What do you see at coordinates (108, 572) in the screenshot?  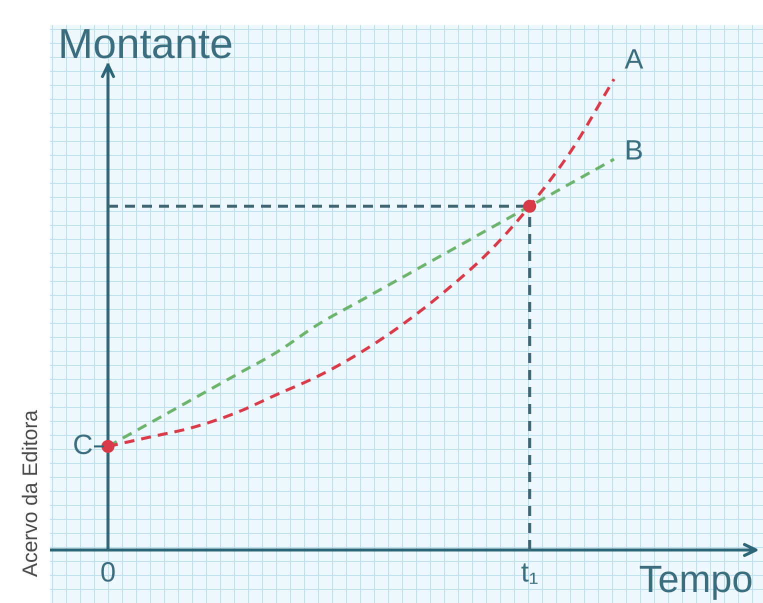 I see `x-tick-label: 0` at bounding box center [108, 572].